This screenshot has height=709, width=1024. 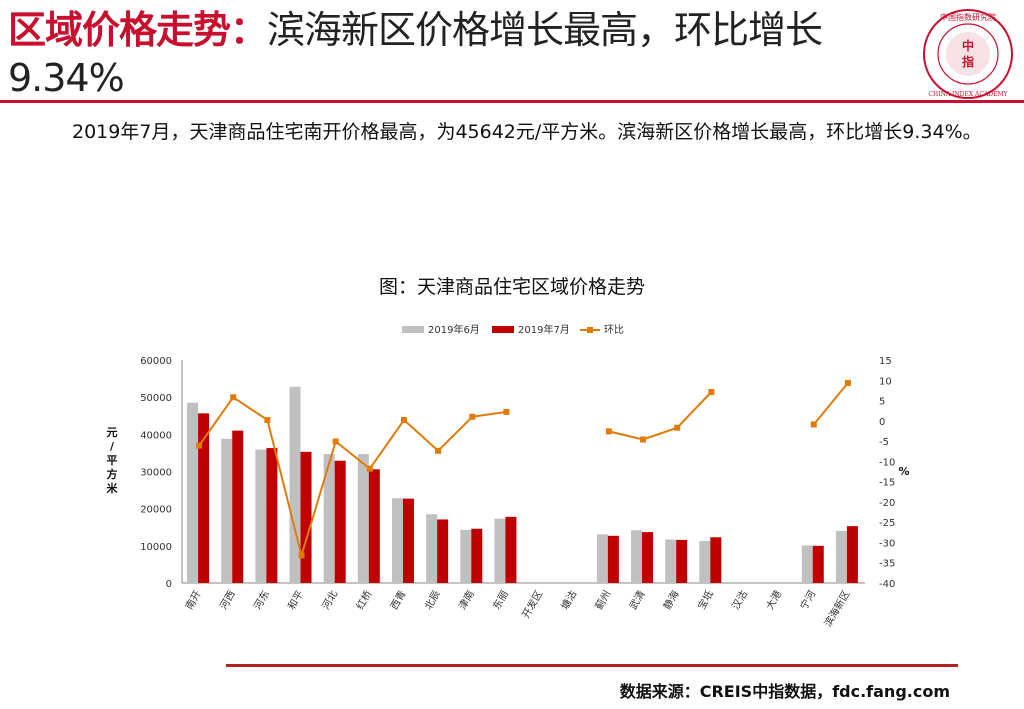 What do you see at coordinates (458, 54) in the screenshot?
I see `page-title: 区域价格走势：滨海新区价格增长最高，环比增长9.34%` at bounding box center [458, 54].